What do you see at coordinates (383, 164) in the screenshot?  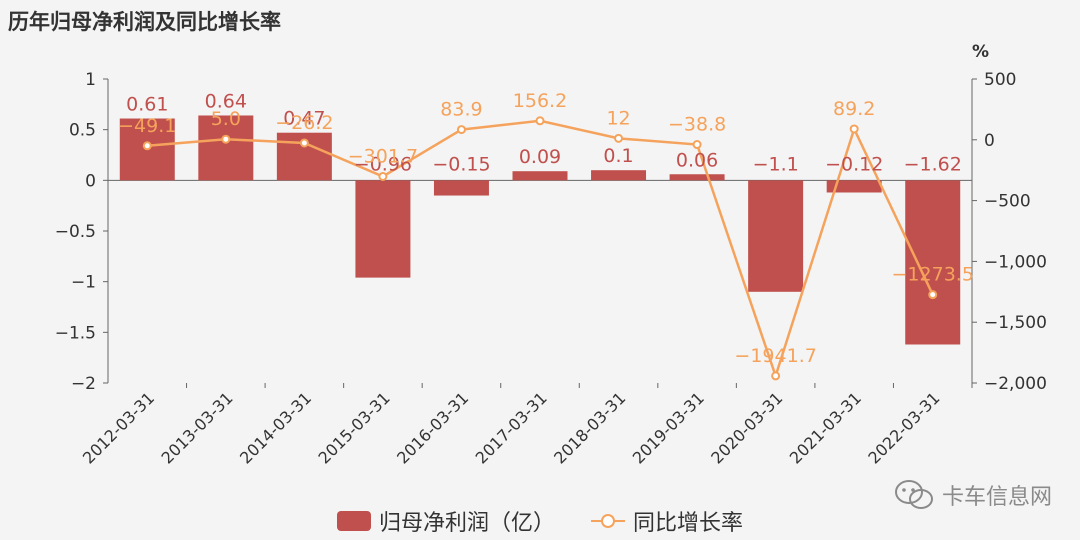 I see `bar-value-label: −0.96` at bounding box center [383, 164].